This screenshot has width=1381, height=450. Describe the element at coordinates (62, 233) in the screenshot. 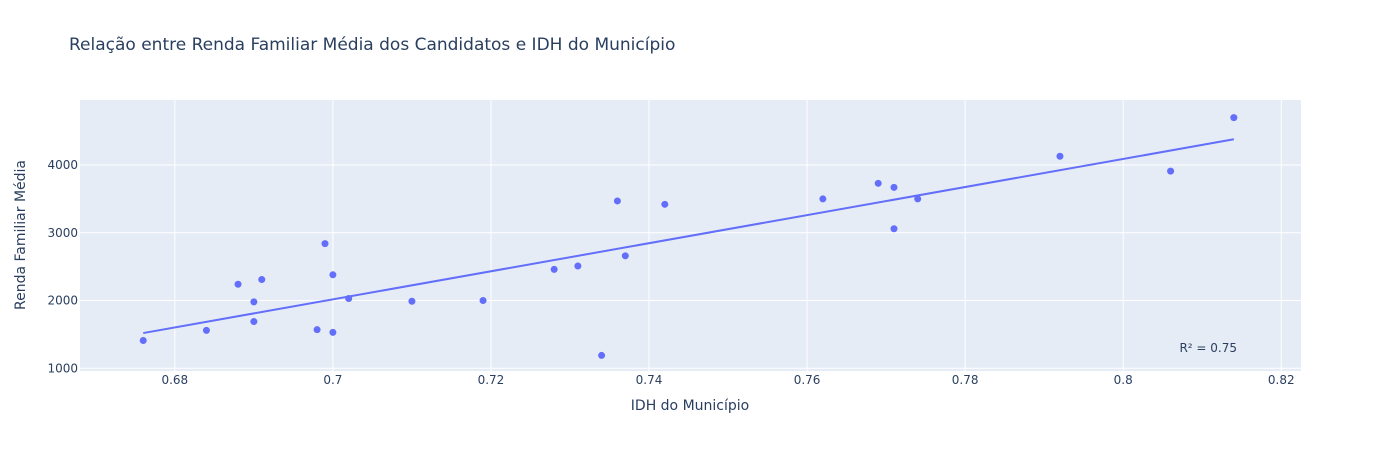

I see `y-tick-label: 3000` at that location.